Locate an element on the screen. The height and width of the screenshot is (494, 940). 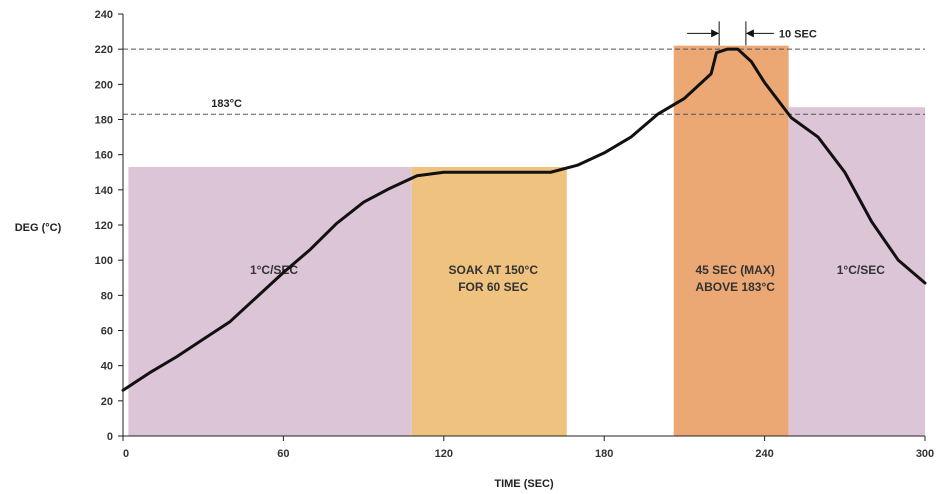
annotation-right-arrow-head is located at coordinates (749, 33).